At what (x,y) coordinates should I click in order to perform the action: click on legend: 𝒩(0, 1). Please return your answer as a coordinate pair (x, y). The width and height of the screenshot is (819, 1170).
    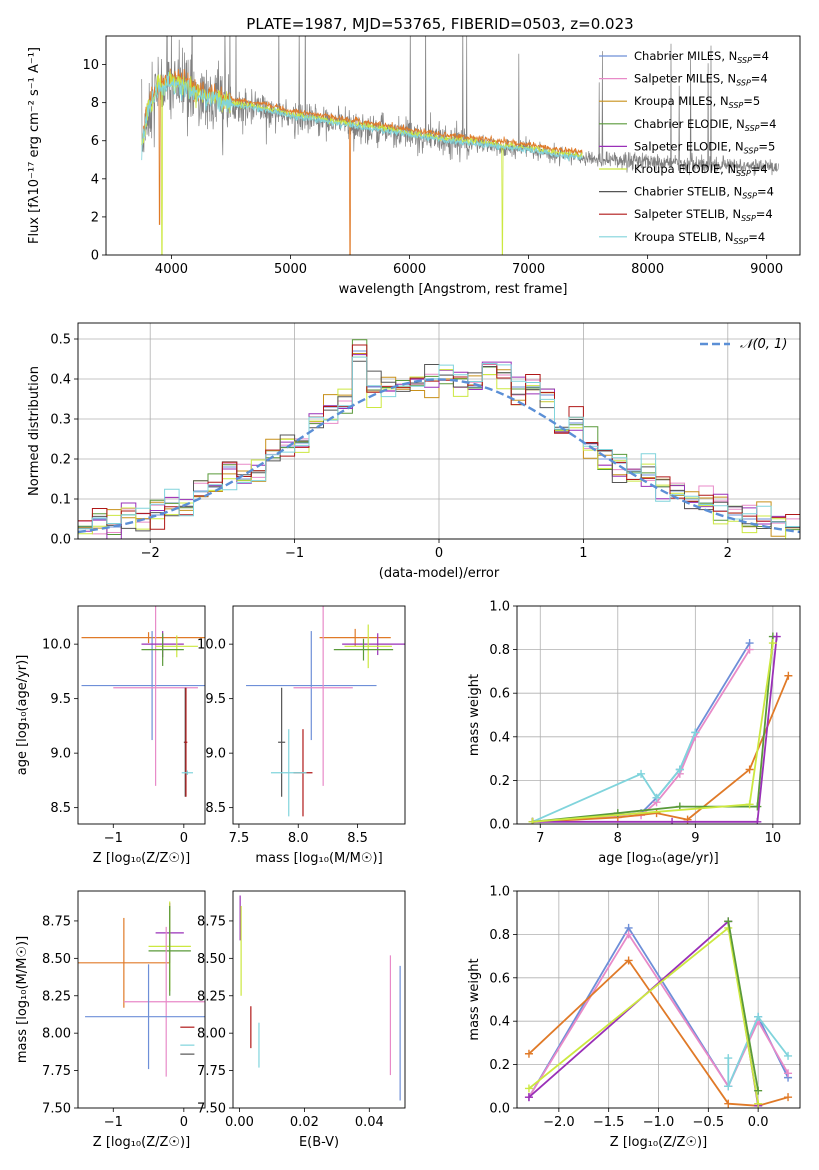
    Looking at the image, I should click on (743, 344).